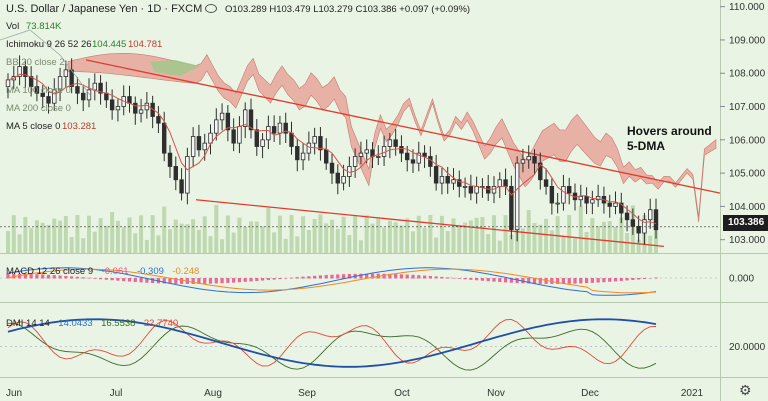 The image size is (768, 401). I want to click on macd-label: MACD 12 26 close 9, so click(50, 271).